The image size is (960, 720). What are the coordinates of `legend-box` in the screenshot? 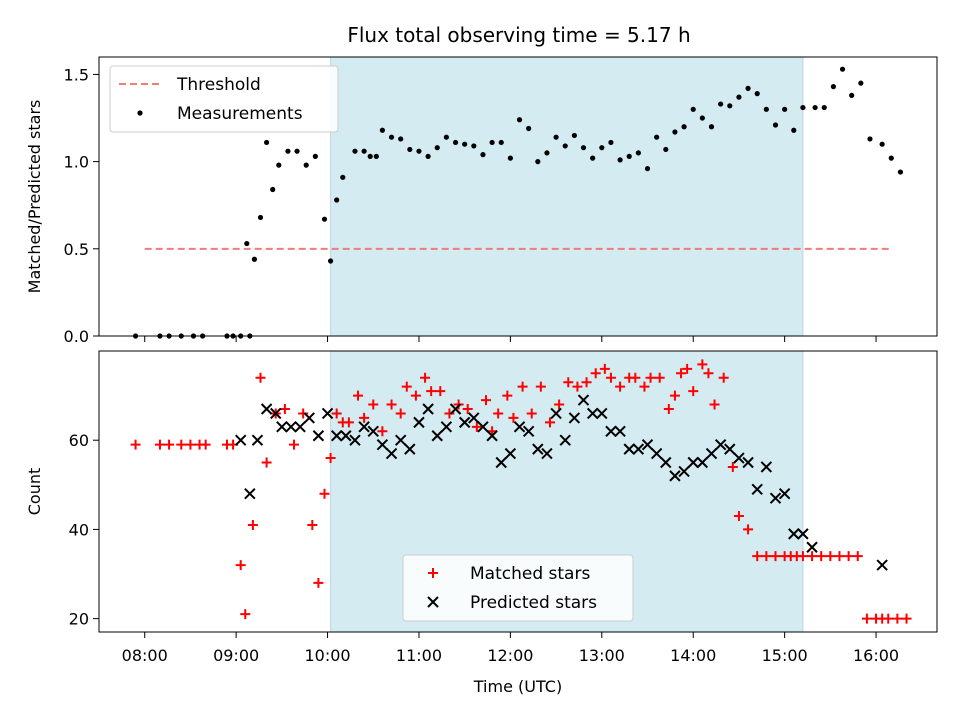 It's located at (518, 588).